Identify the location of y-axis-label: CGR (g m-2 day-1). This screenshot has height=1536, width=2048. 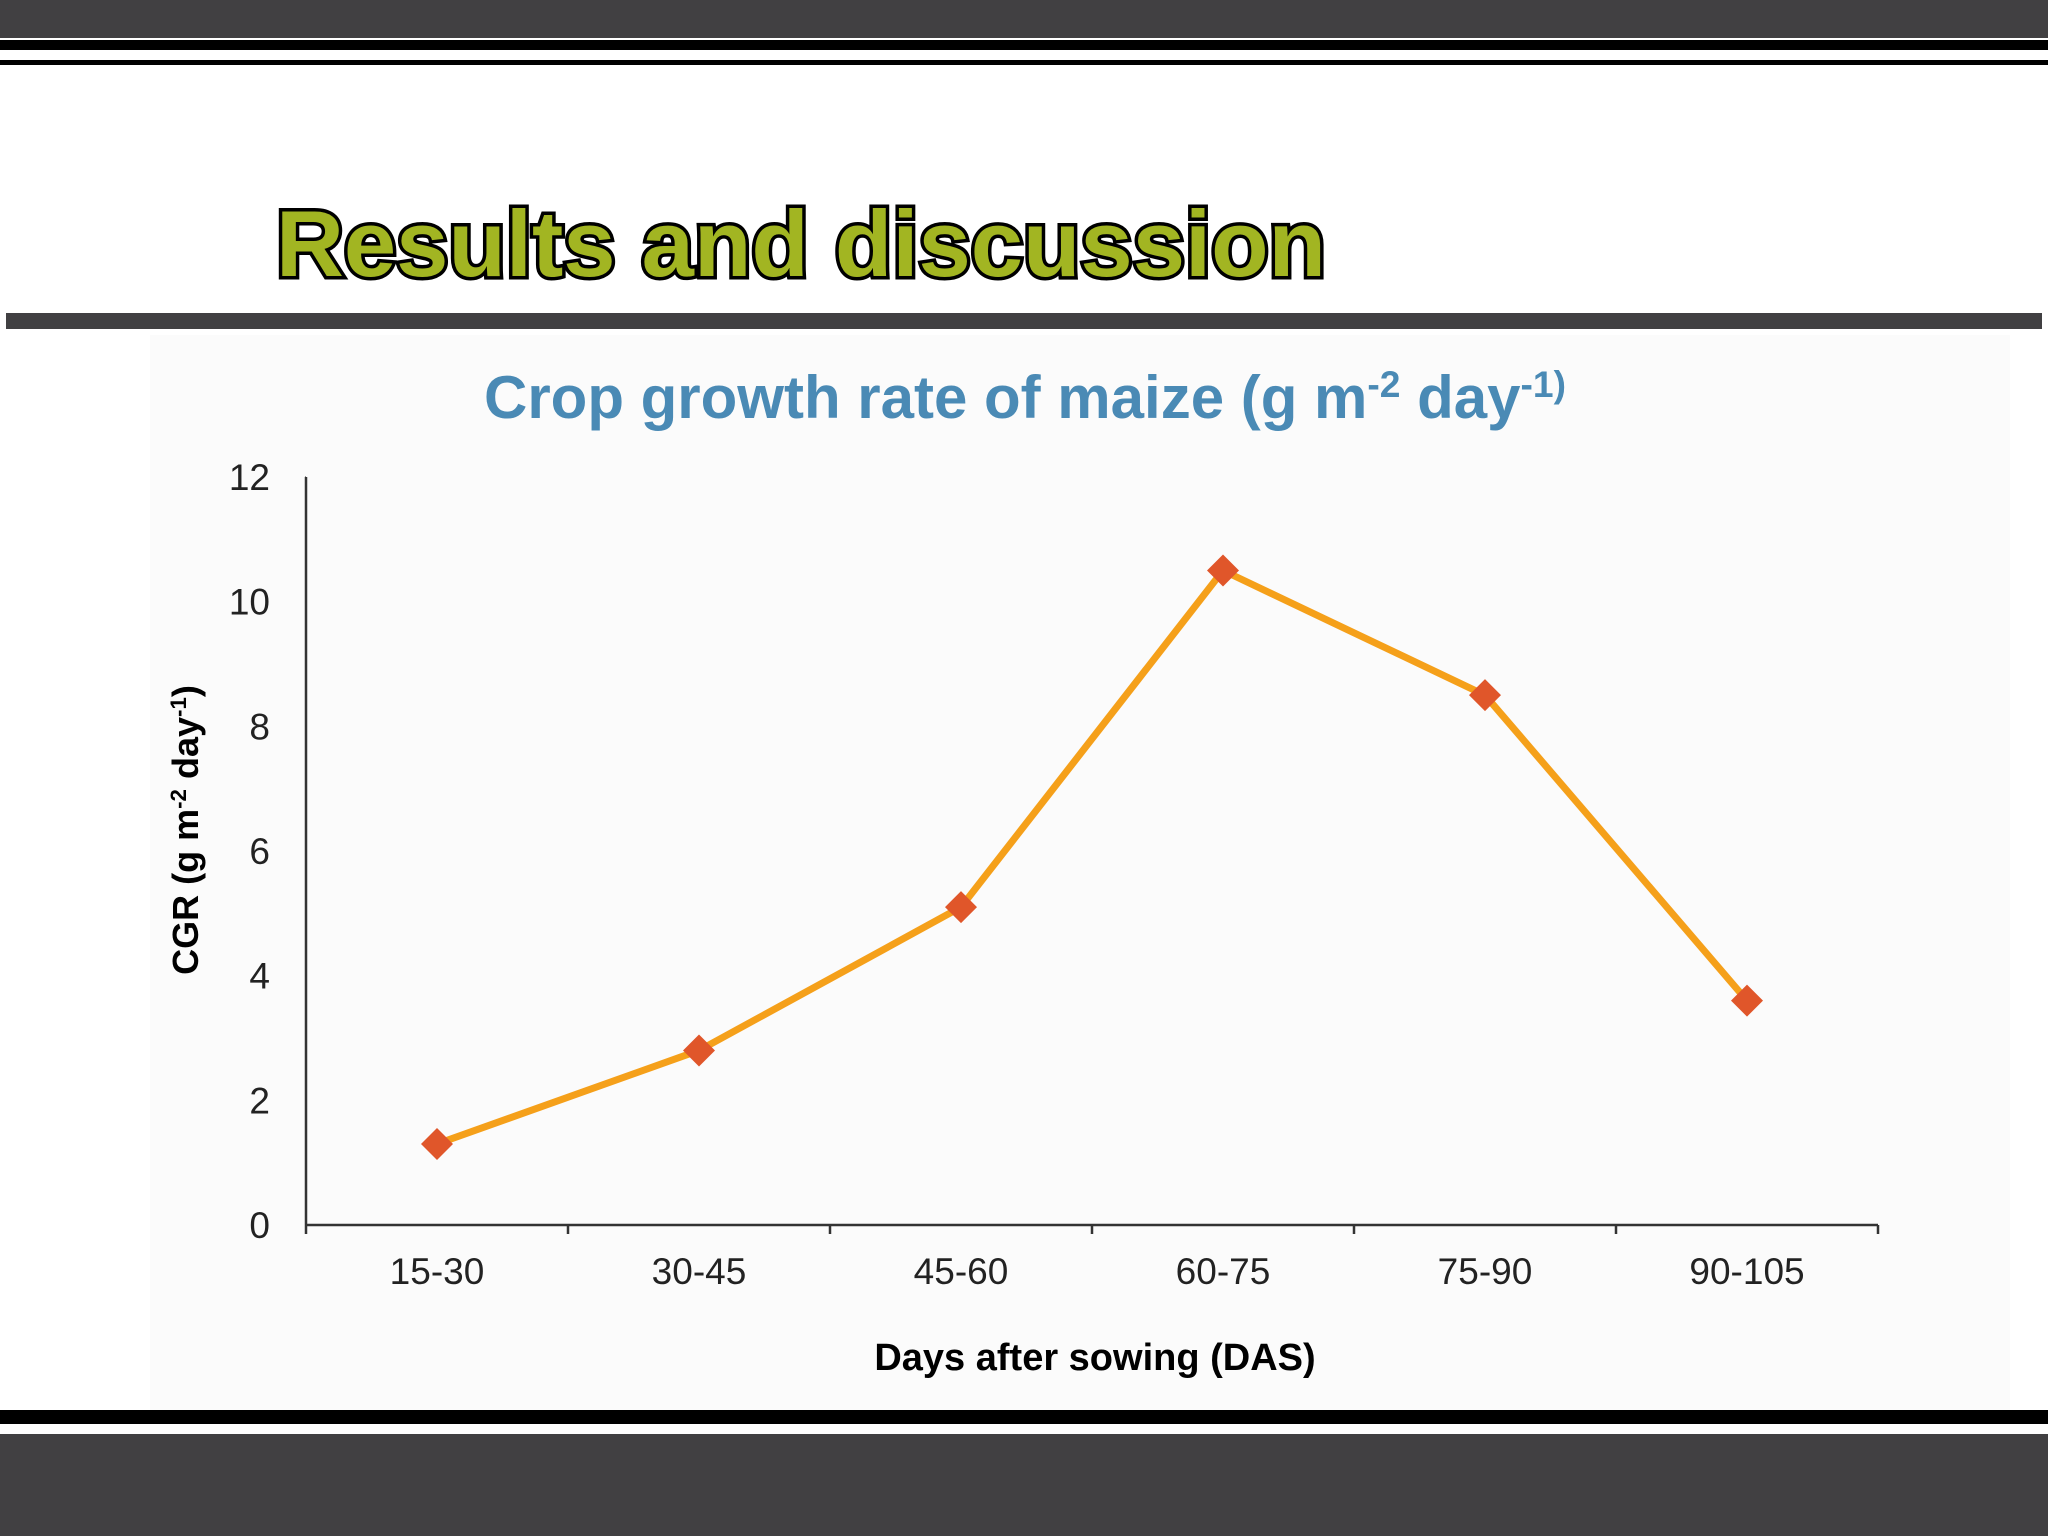
(185, 830).